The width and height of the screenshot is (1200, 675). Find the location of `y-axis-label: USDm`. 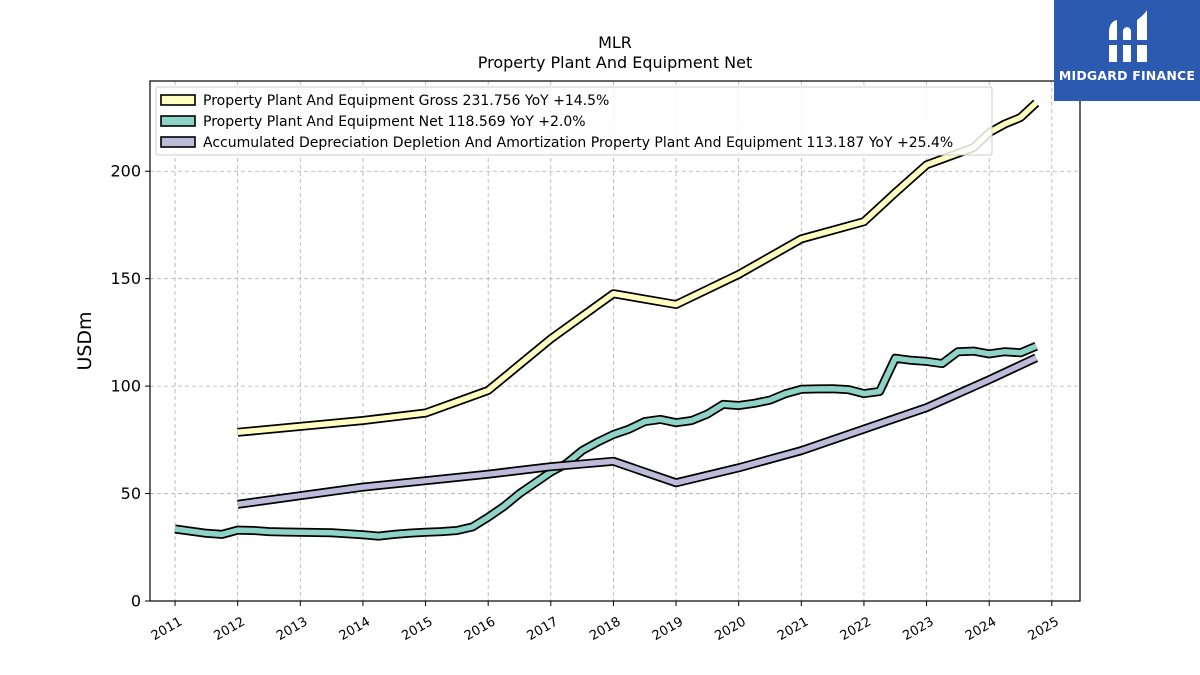

y-axis-label: USDm is located at coordinates (85, 340).